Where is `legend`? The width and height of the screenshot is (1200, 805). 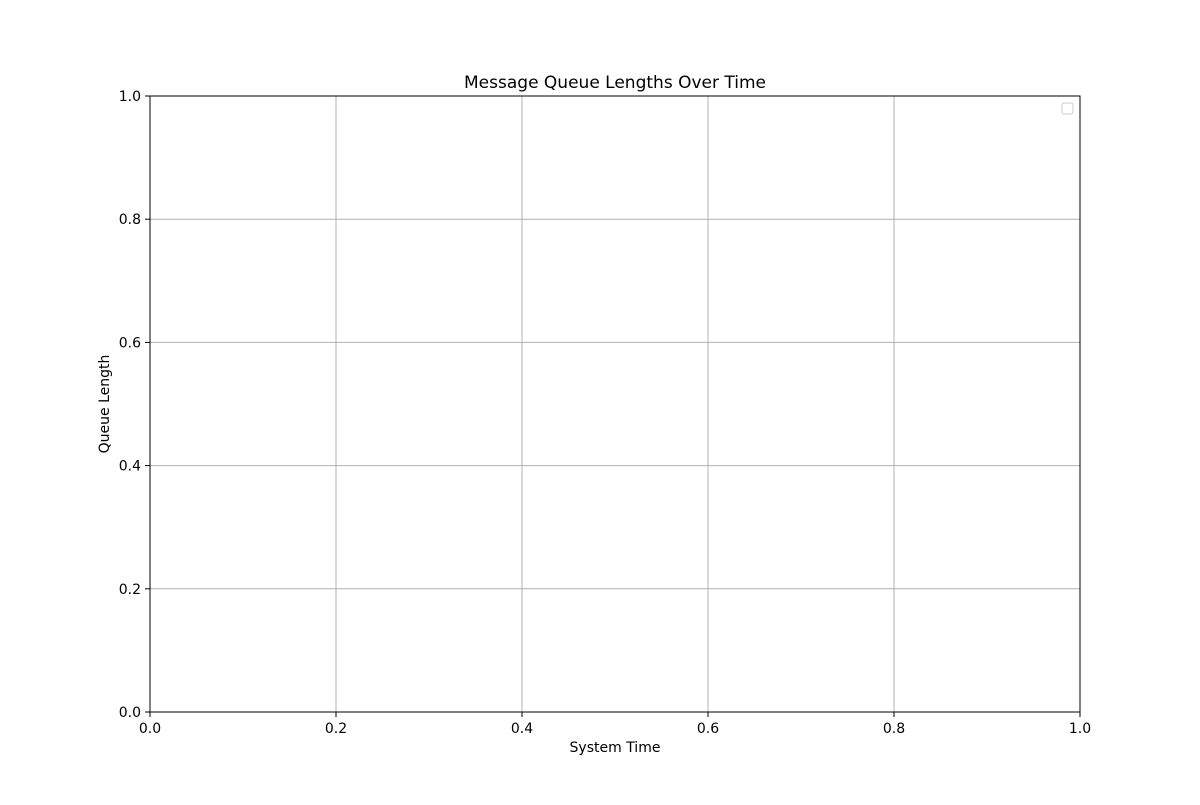
legend is located at coordinates (1067, 108).